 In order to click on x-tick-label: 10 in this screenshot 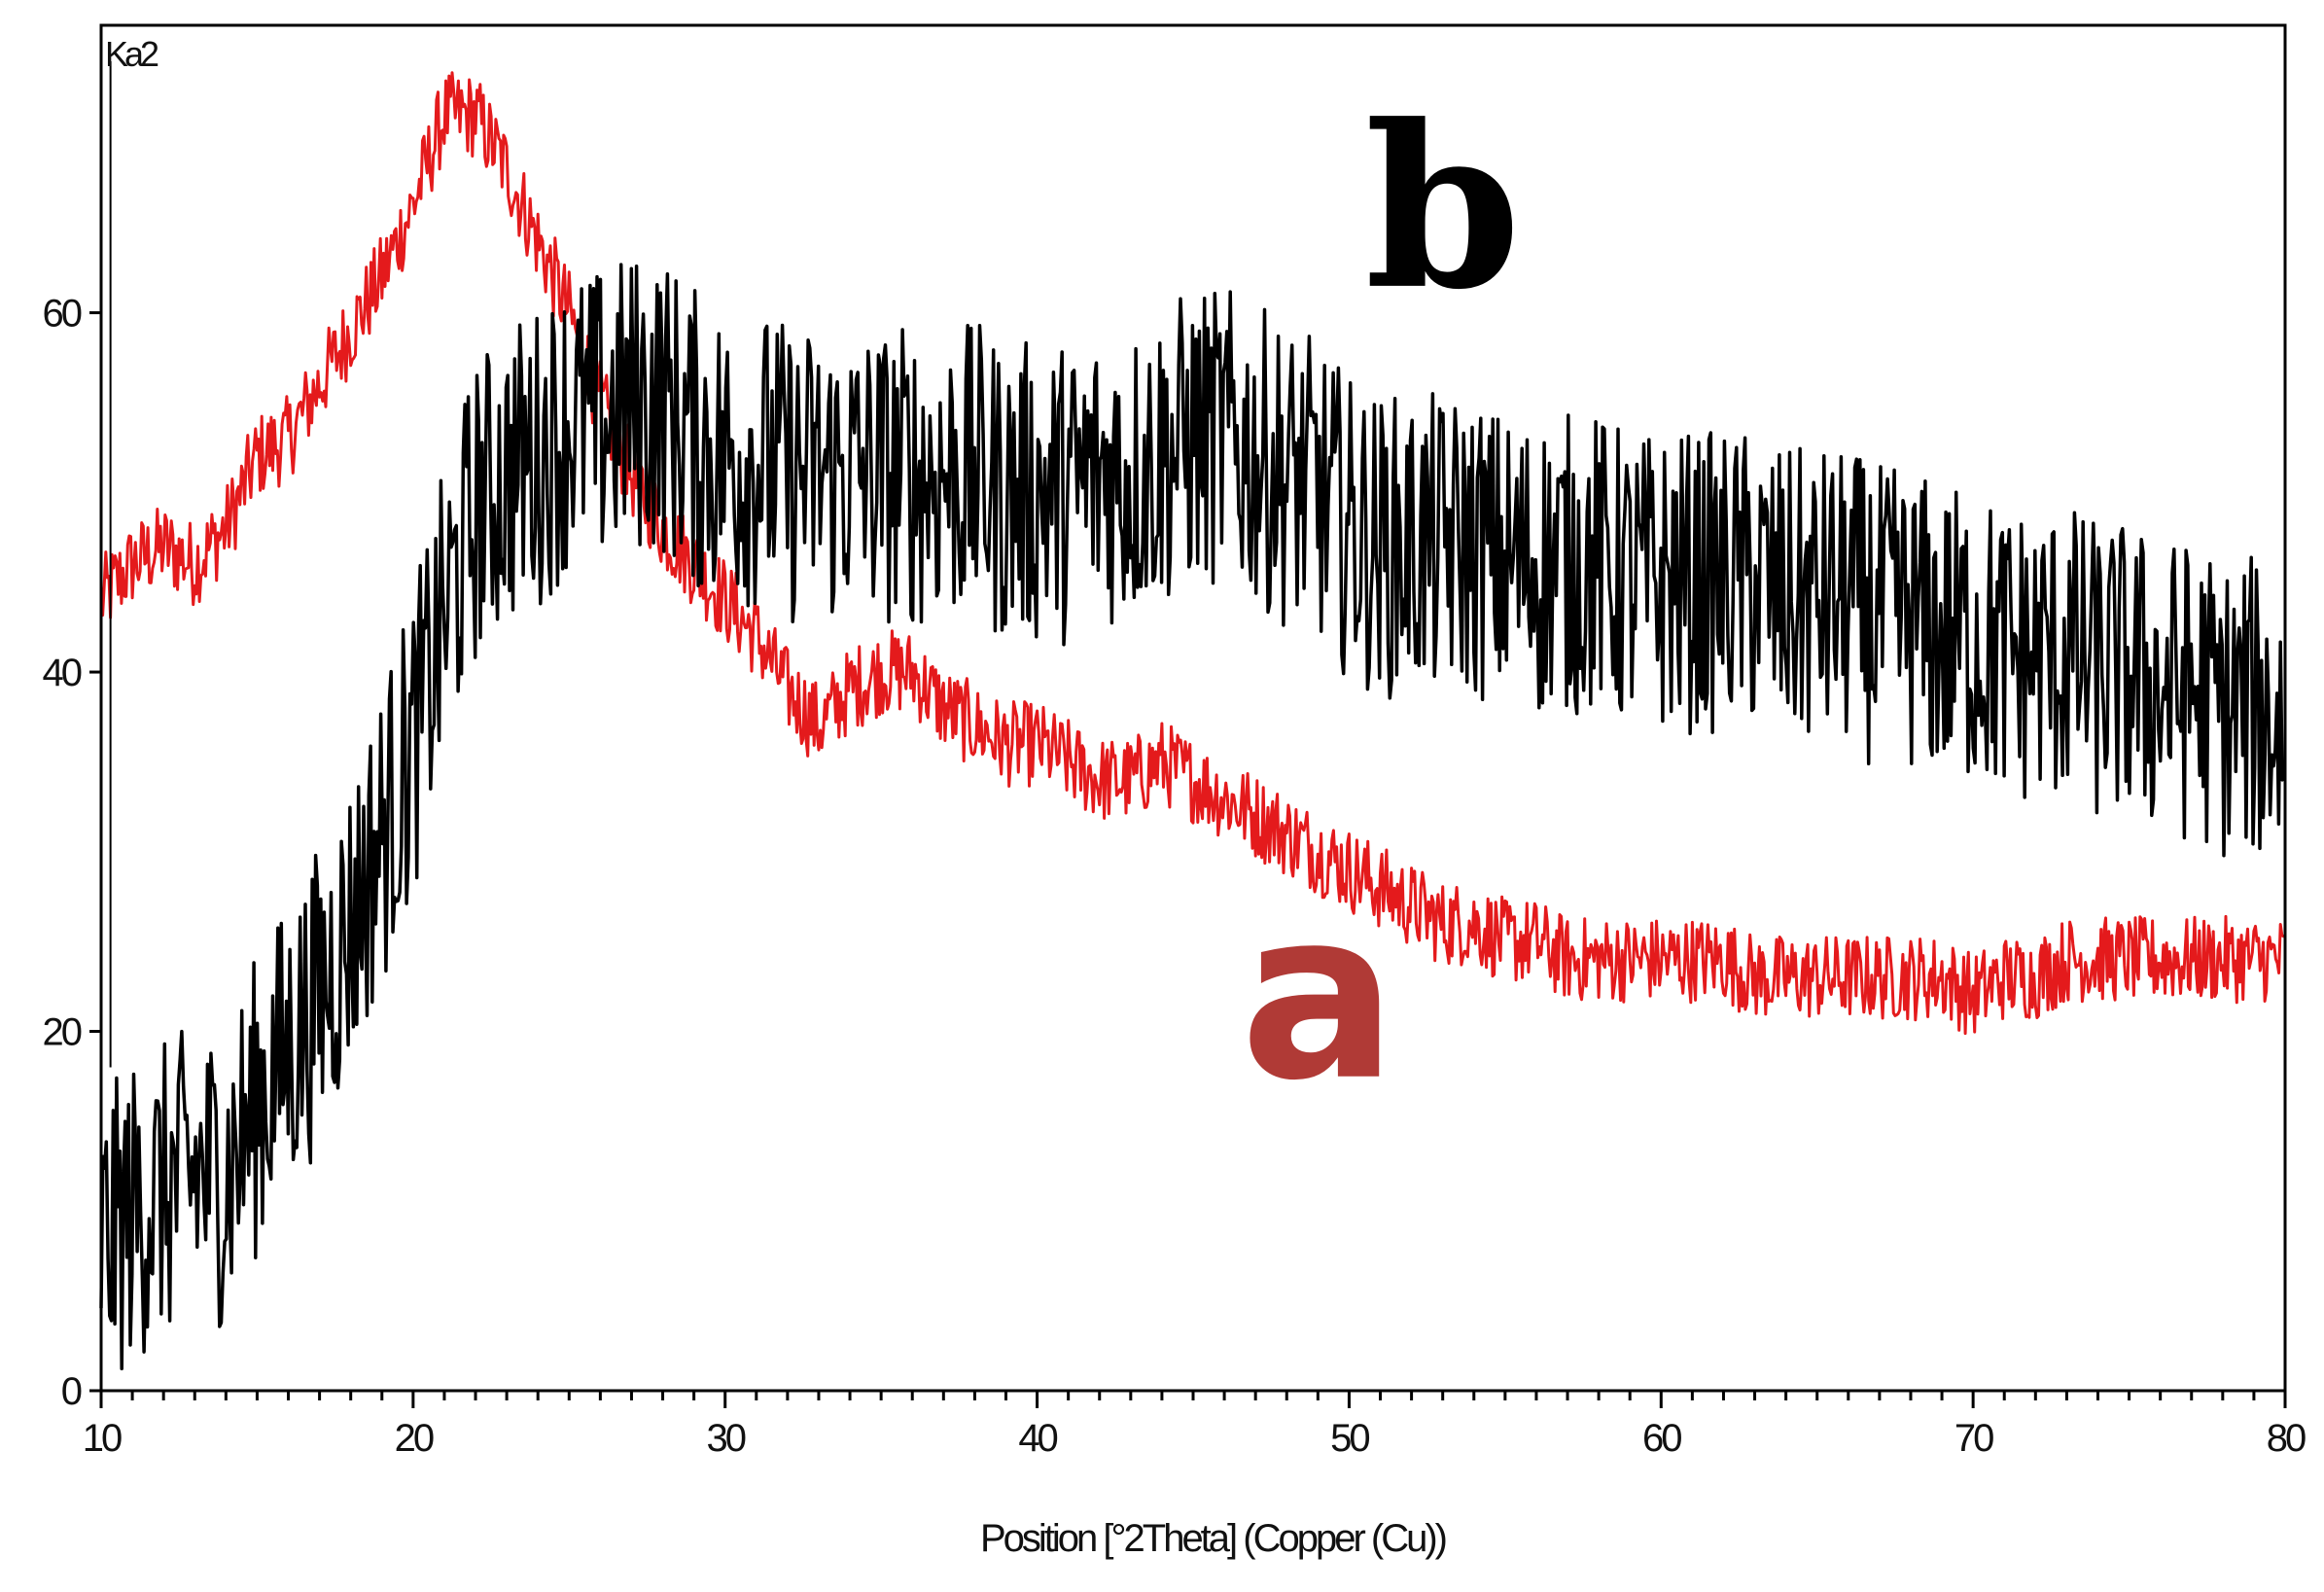, I will do `click(102, 1438)`.